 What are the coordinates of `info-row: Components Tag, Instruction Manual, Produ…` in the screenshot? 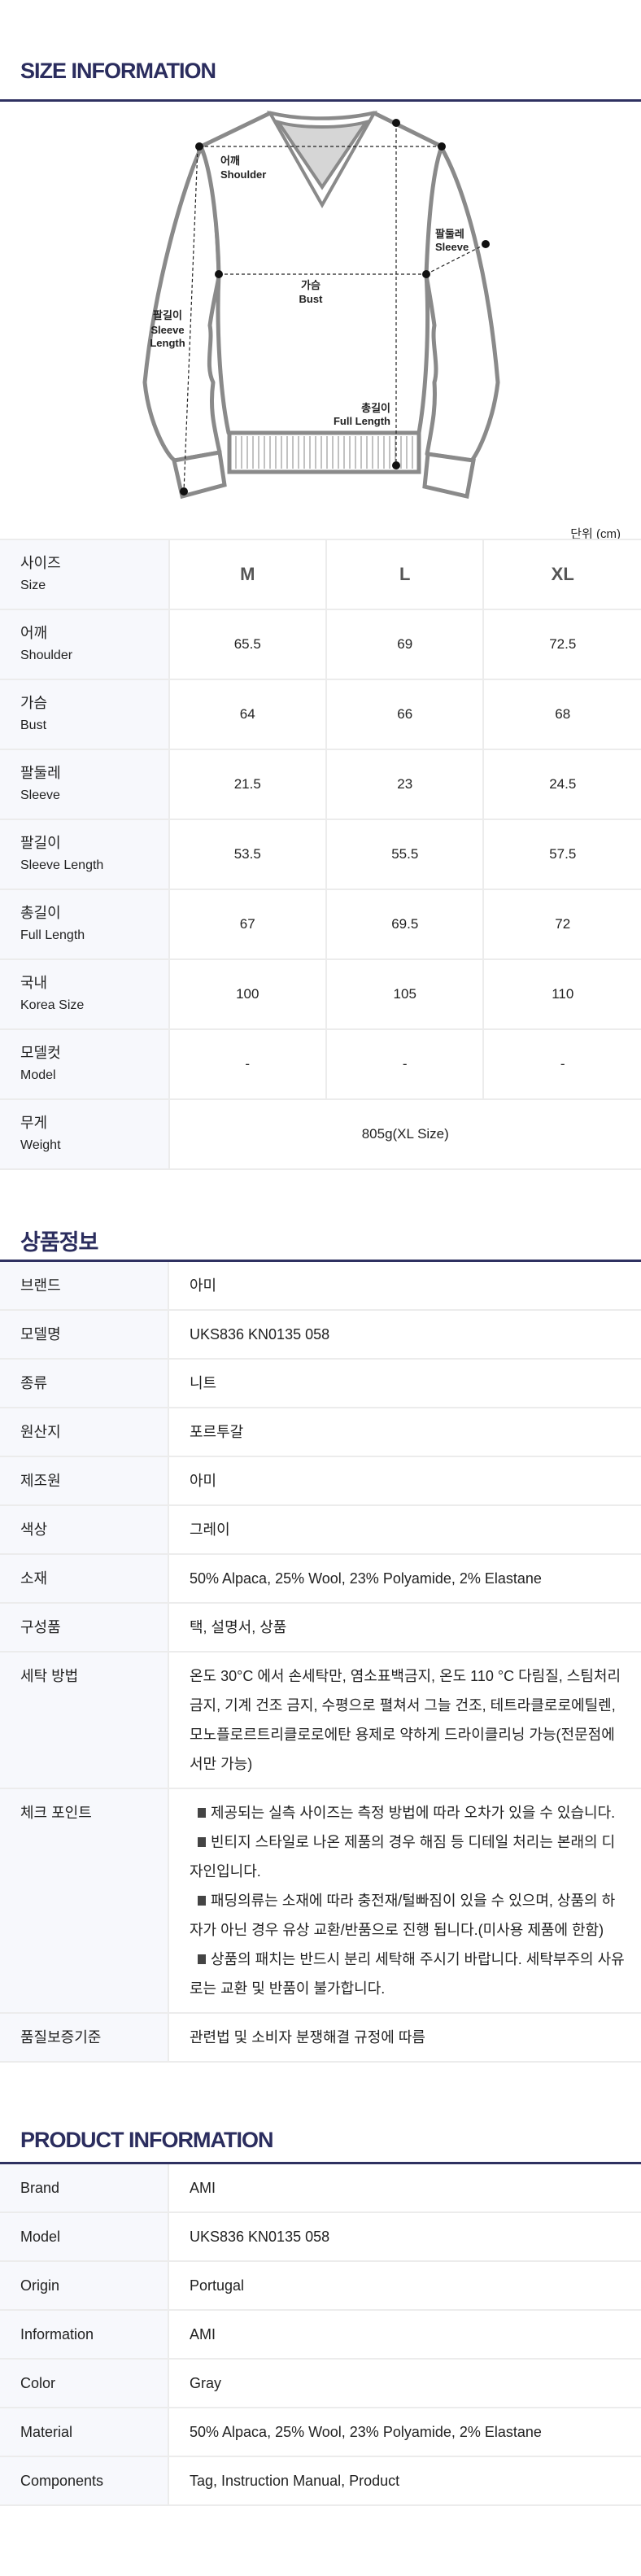 It's located at (320, 2481).